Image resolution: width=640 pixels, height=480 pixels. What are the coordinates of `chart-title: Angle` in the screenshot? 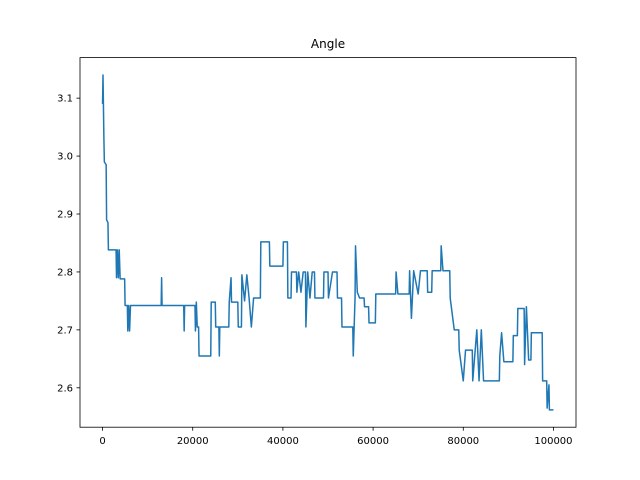 It's located at (328, 44).